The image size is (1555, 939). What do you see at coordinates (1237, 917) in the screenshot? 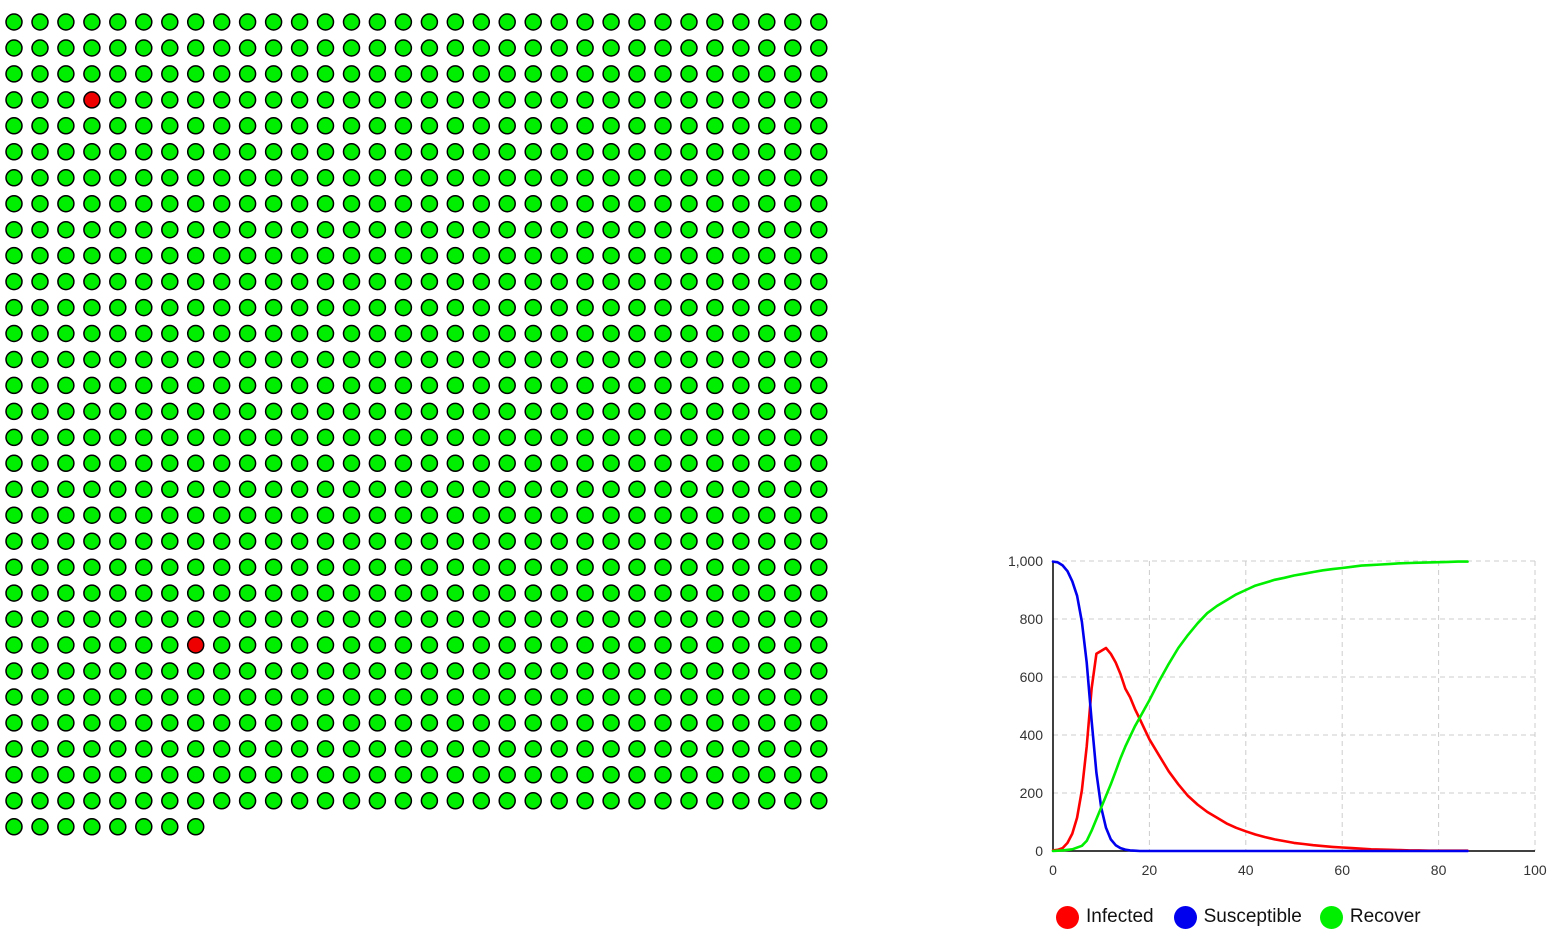
I see `legend-item-susceptible: Susceptible` at bounding box center [1237, 917].